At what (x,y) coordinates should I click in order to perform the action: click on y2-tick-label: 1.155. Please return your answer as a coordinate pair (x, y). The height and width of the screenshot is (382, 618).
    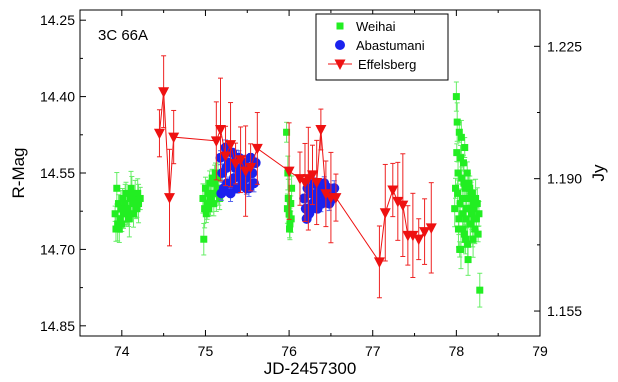
    Looking at the image, I should click on (564, 311).